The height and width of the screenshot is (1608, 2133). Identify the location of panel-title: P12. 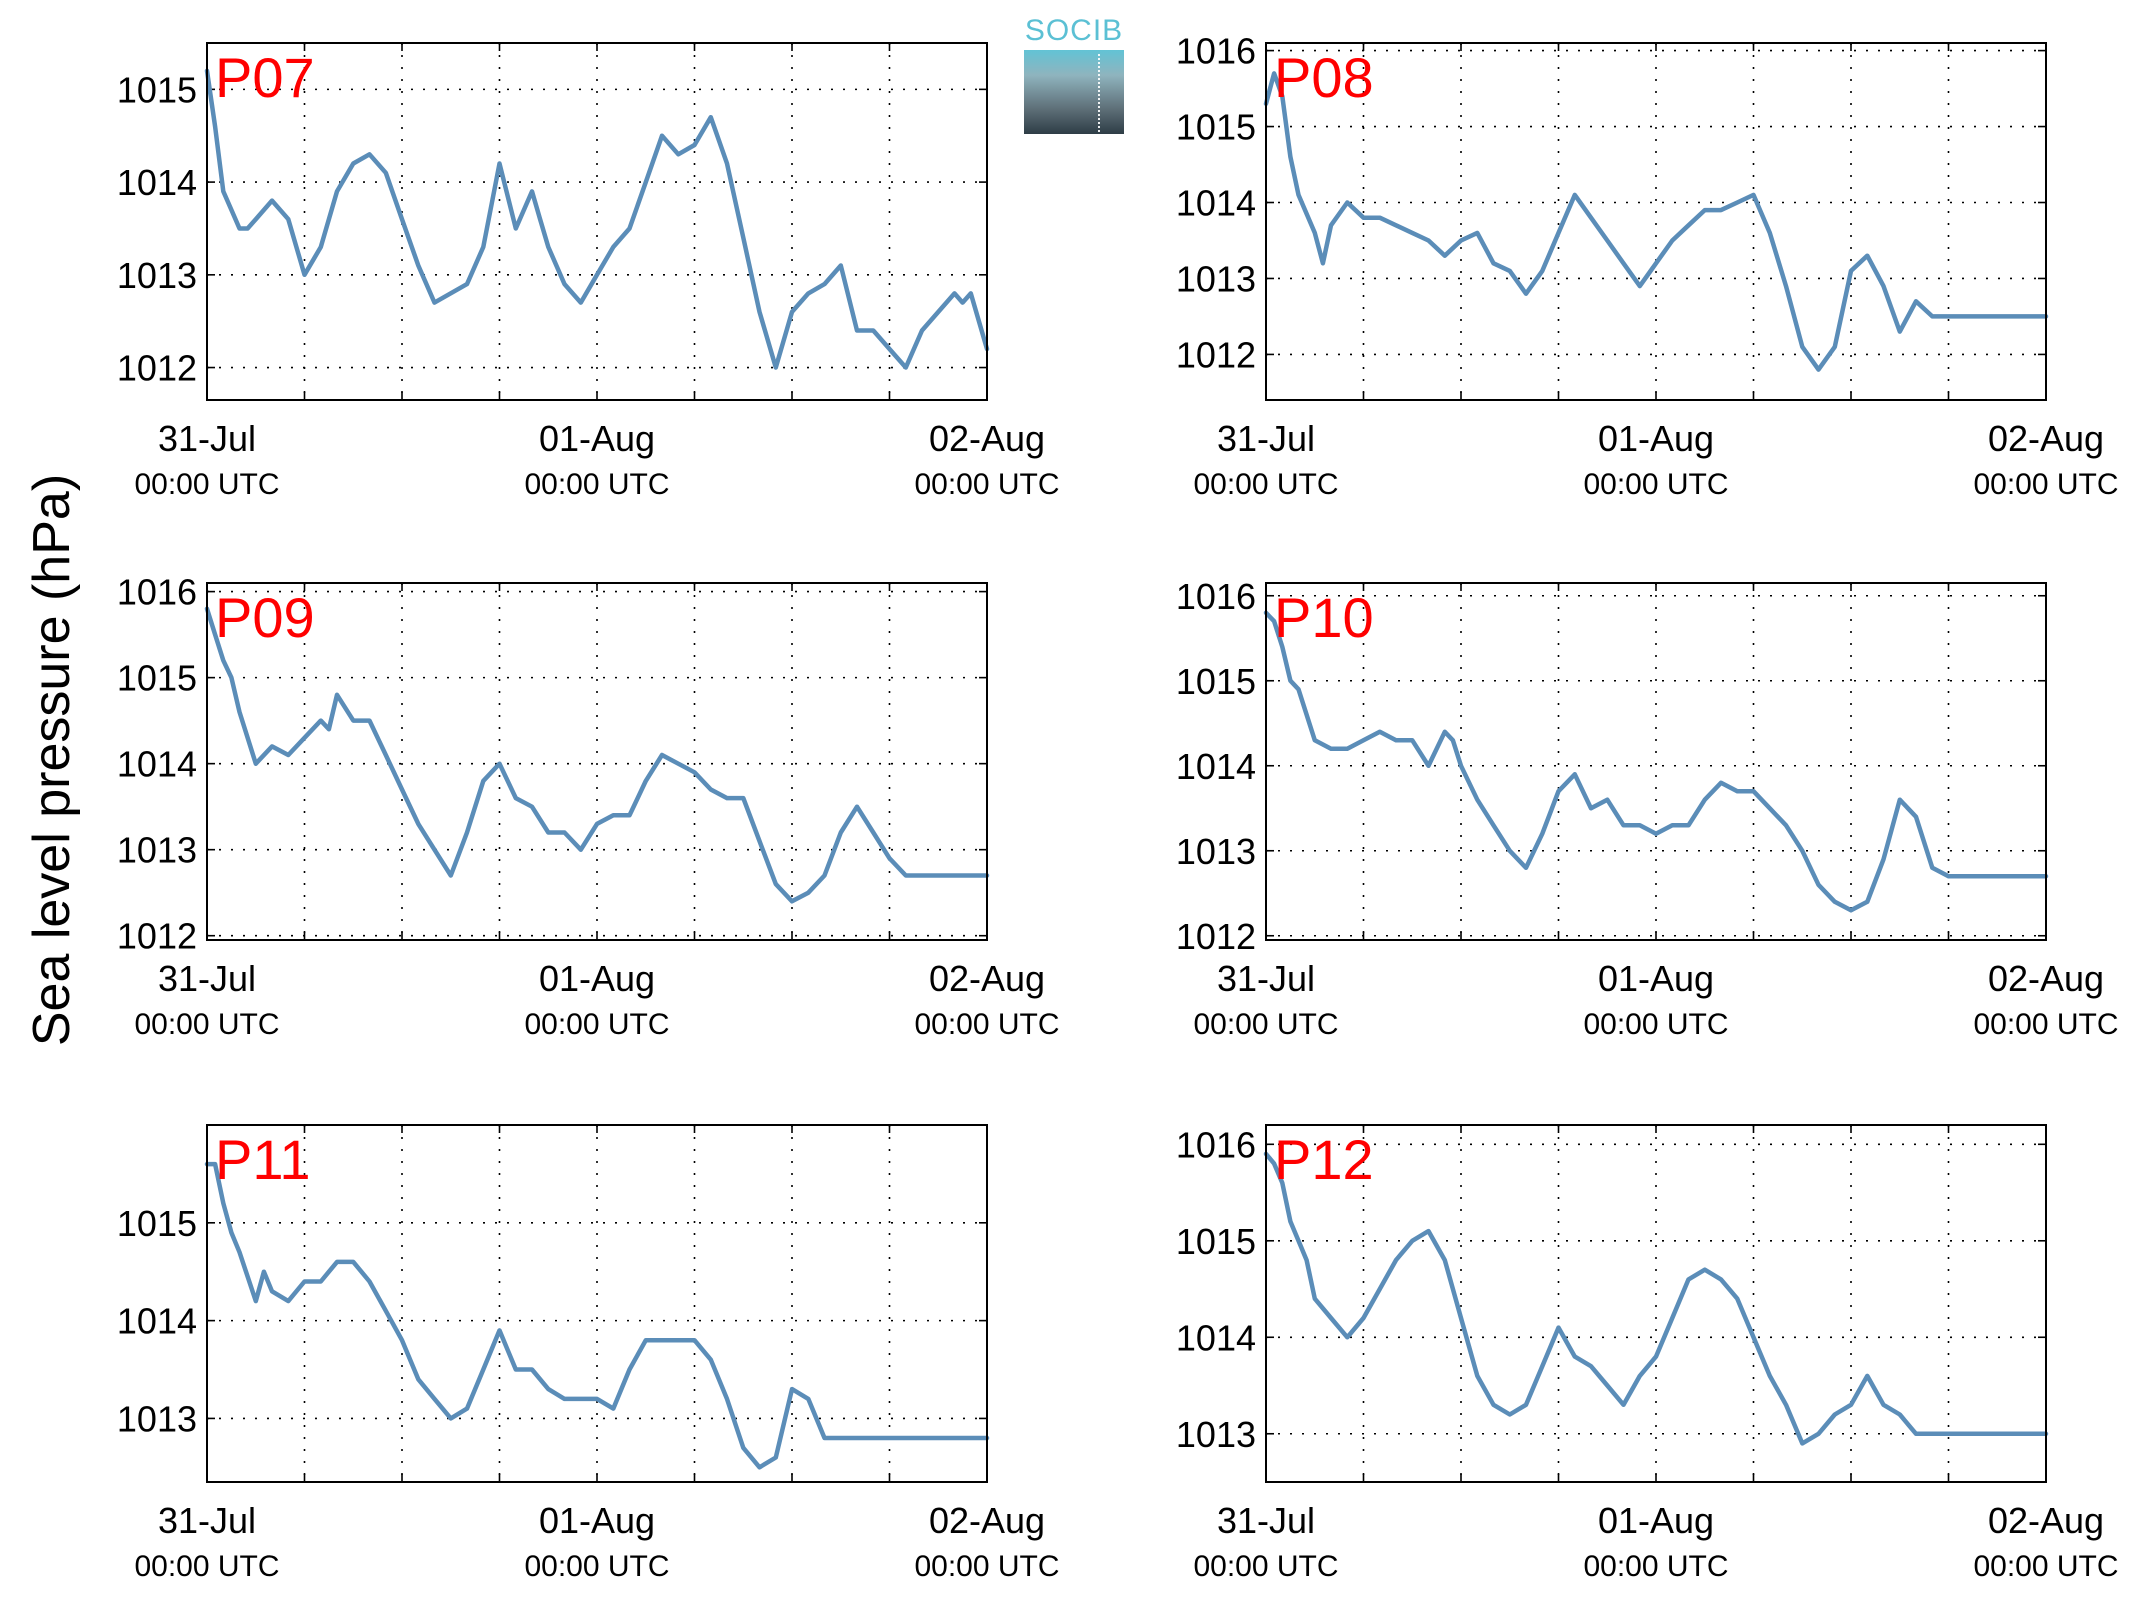
(1324, 1159).